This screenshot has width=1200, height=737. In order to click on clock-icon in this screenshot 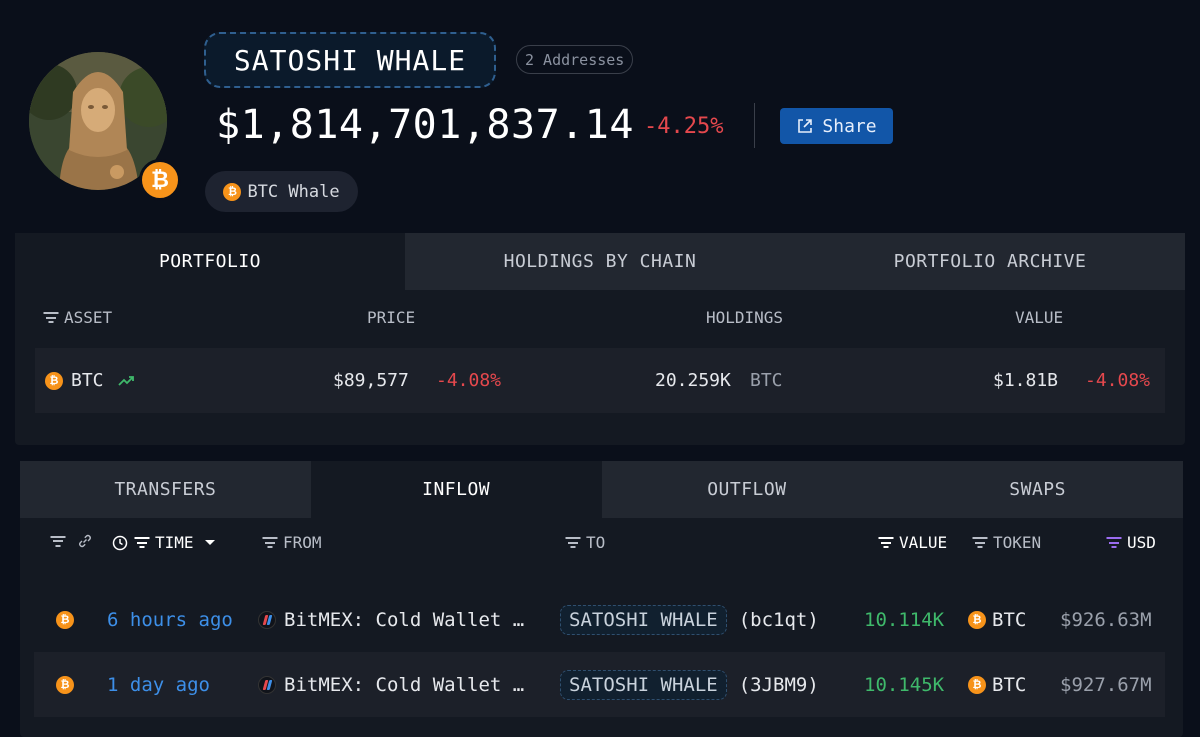, I will do `click(120, 543)`.